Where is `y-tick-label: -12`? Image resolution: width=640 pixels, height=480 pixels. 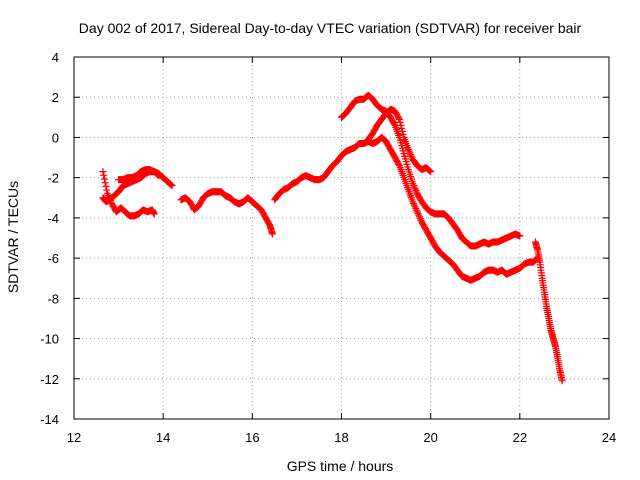 y-tick-label: -12 is located at coordinates (49, 379).